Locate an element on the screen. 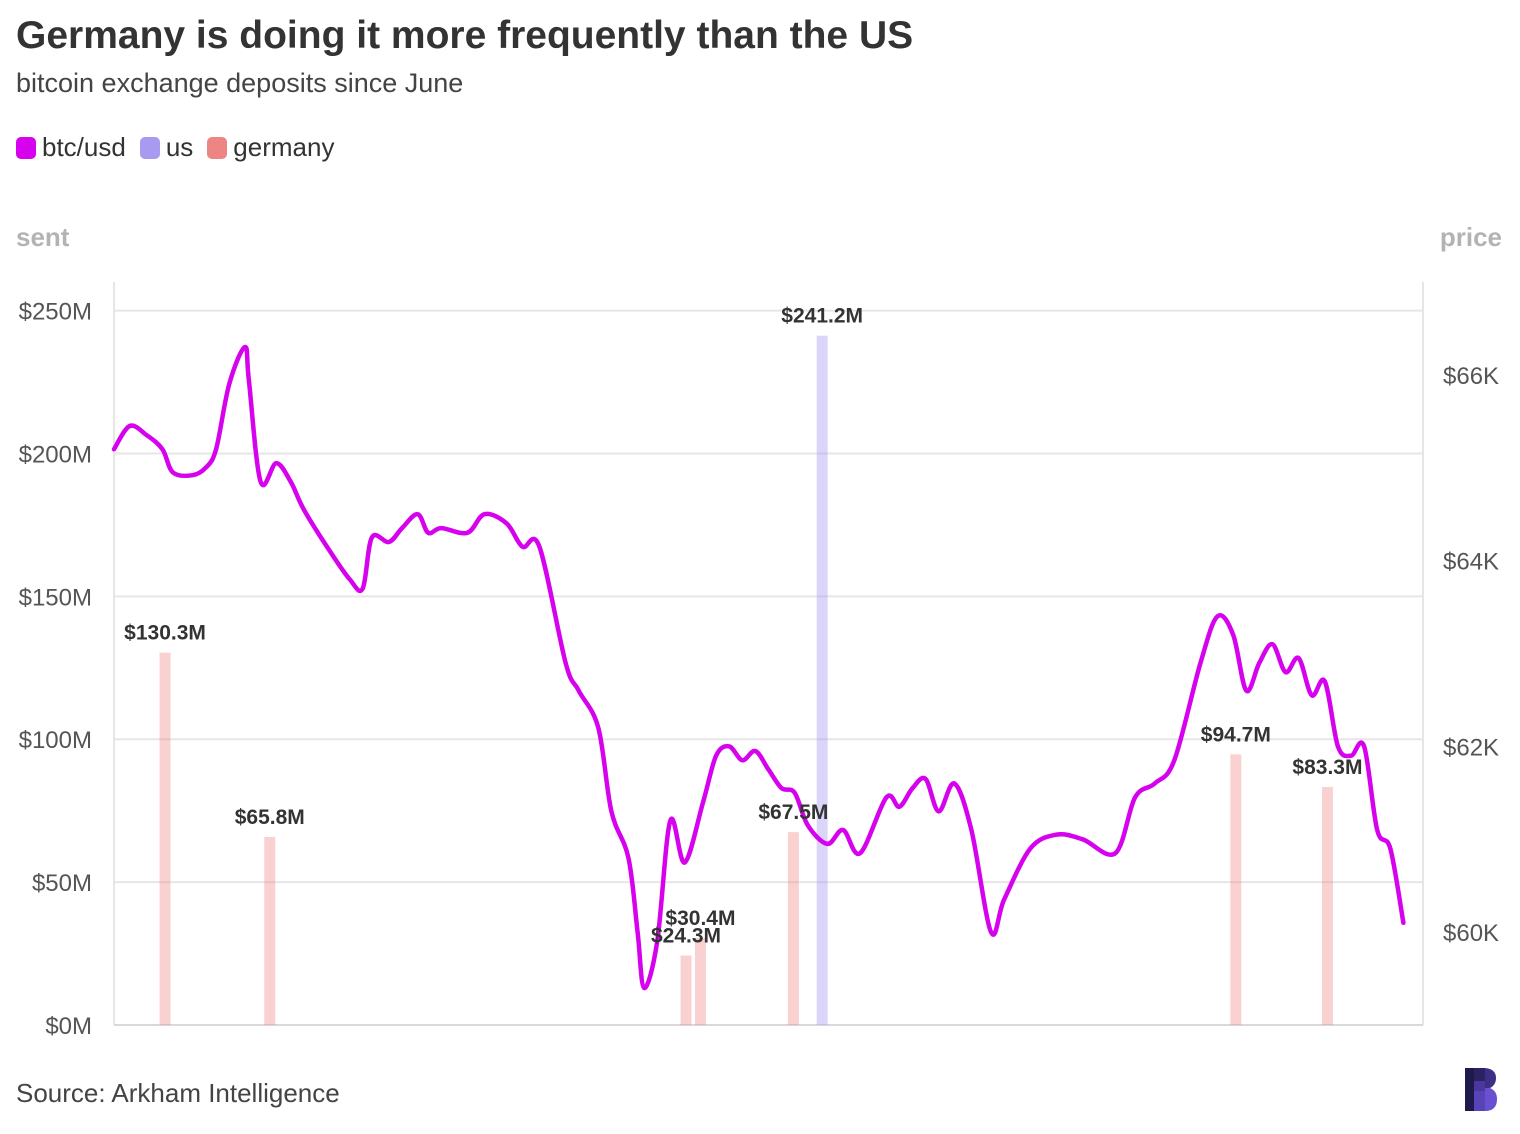  legend-item-us: us is located at coordinates (166, 147).